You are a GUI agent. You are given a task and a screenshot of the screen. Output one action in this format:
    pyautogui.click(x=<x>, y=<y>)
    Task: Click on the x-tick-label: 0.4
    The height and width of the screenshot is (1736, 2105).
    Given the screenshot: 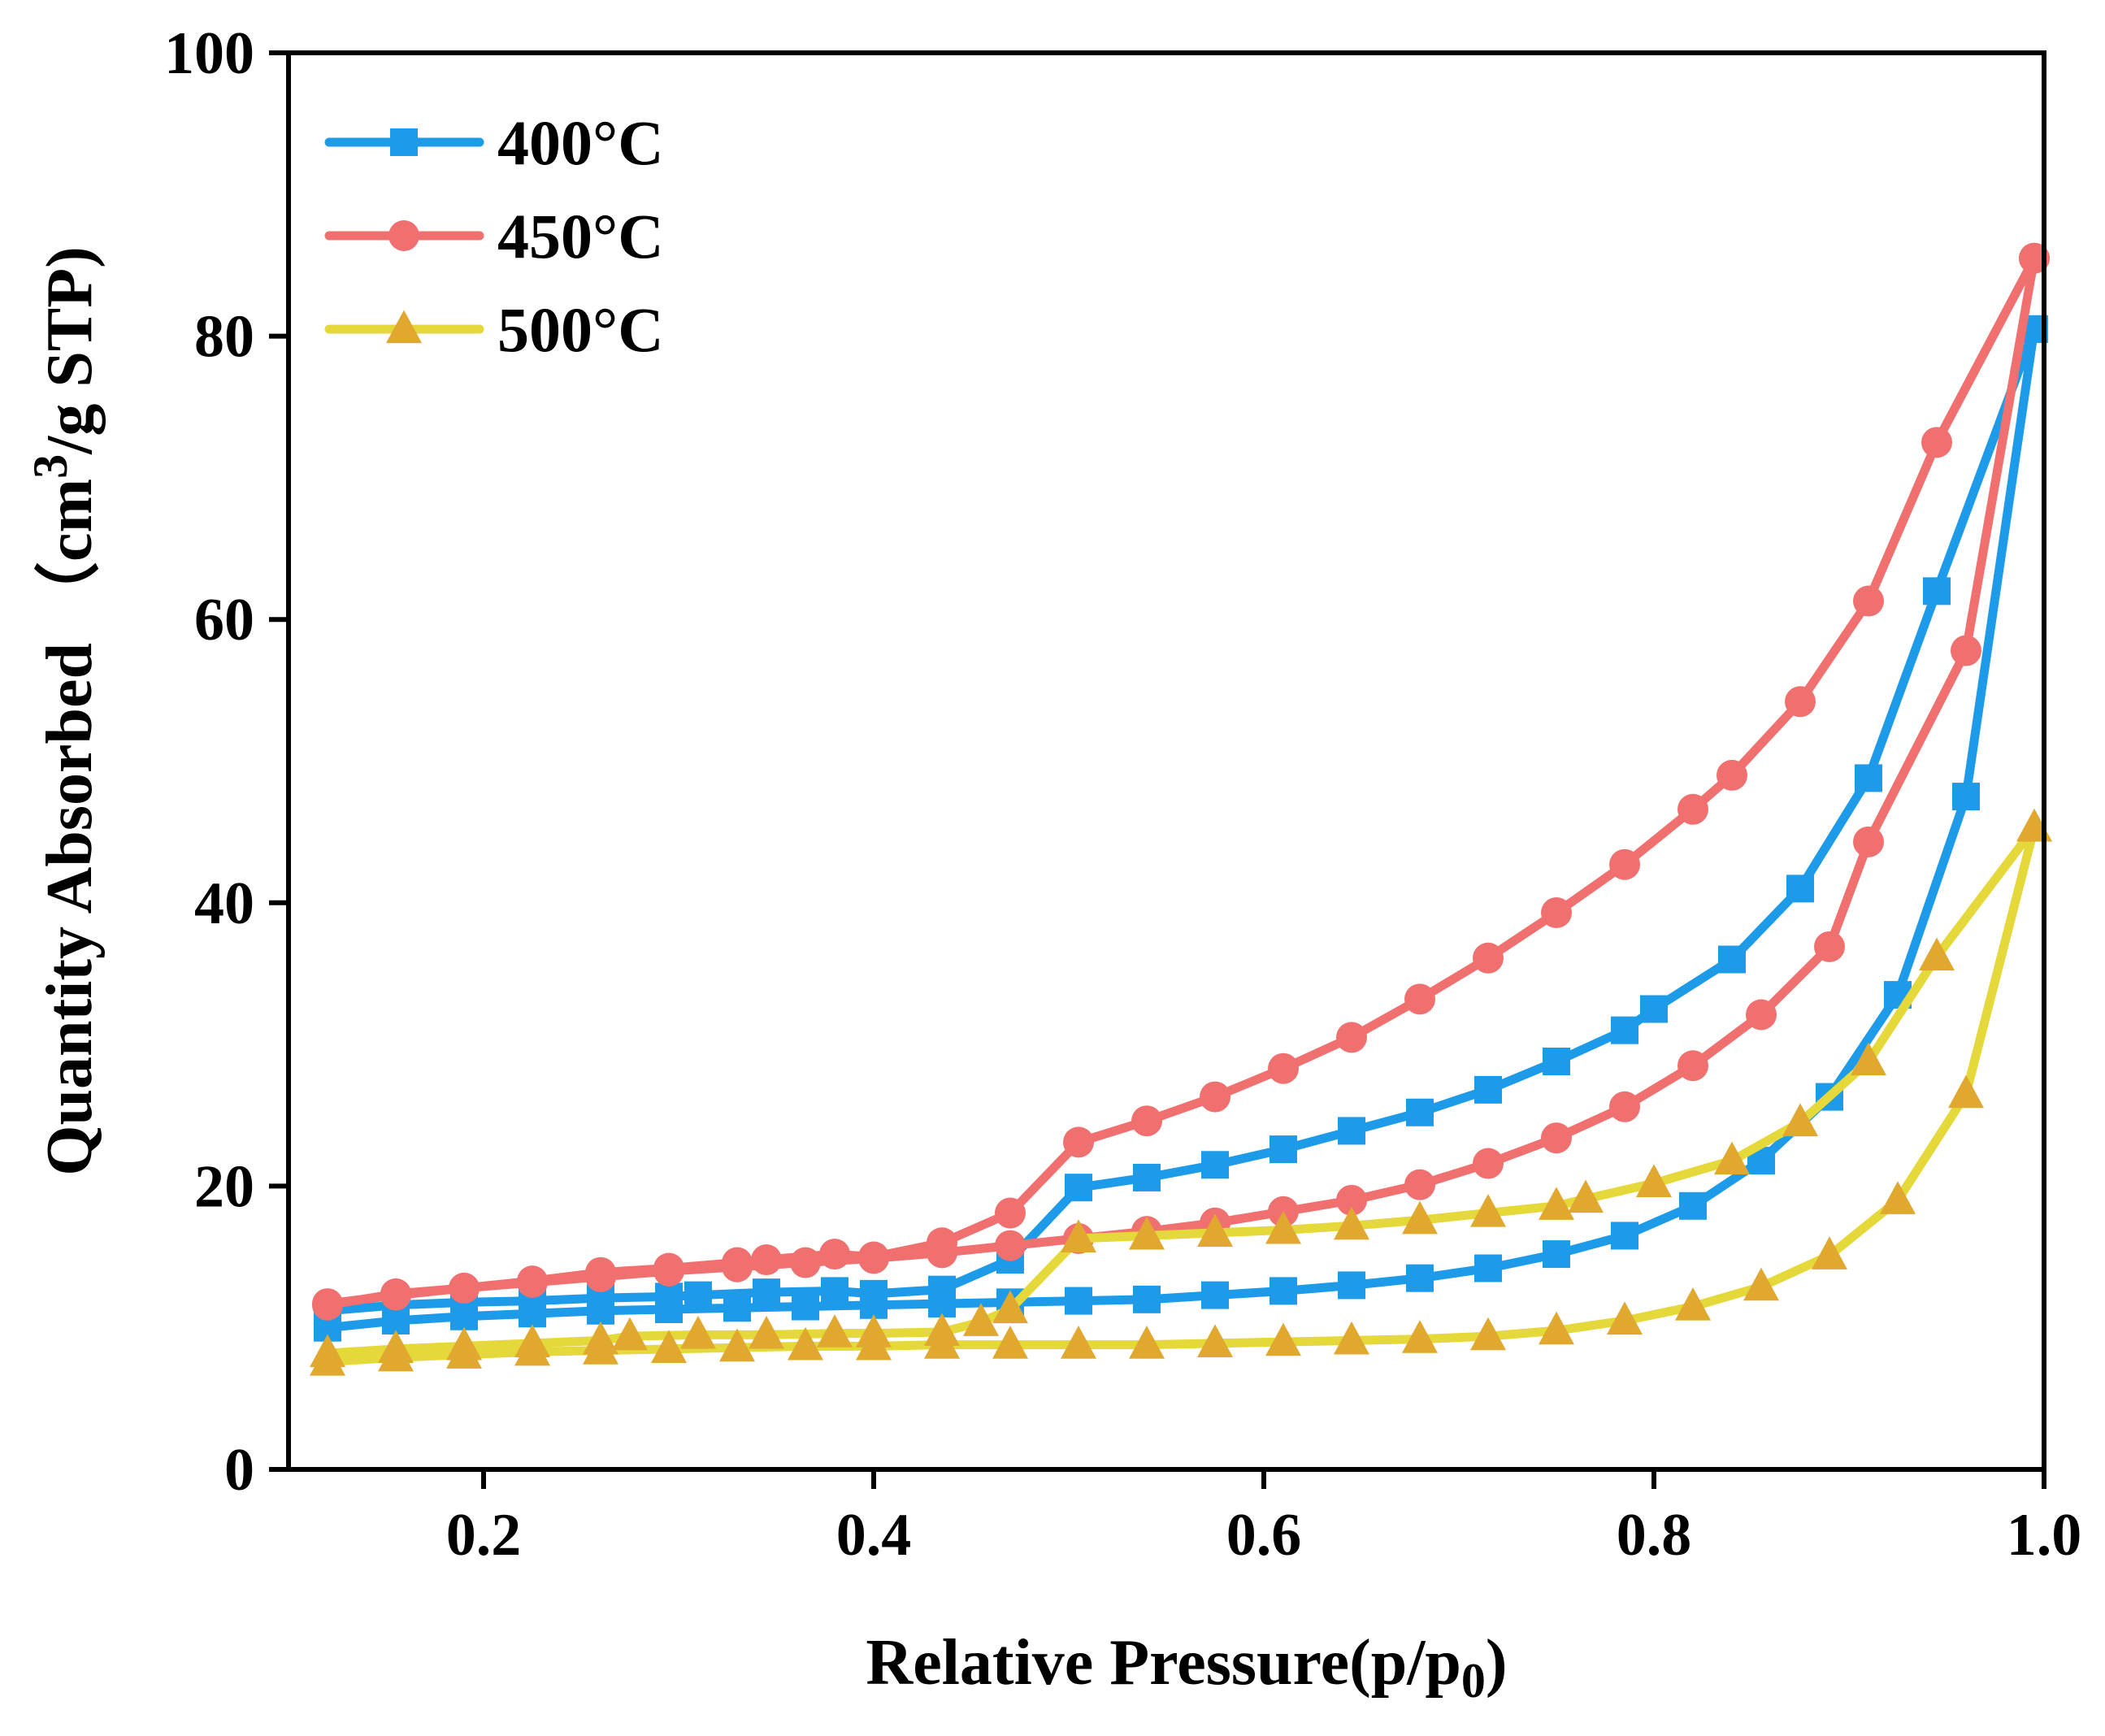 What is the action you would take?
    pyautogui.click(x=874, y=1535)
    